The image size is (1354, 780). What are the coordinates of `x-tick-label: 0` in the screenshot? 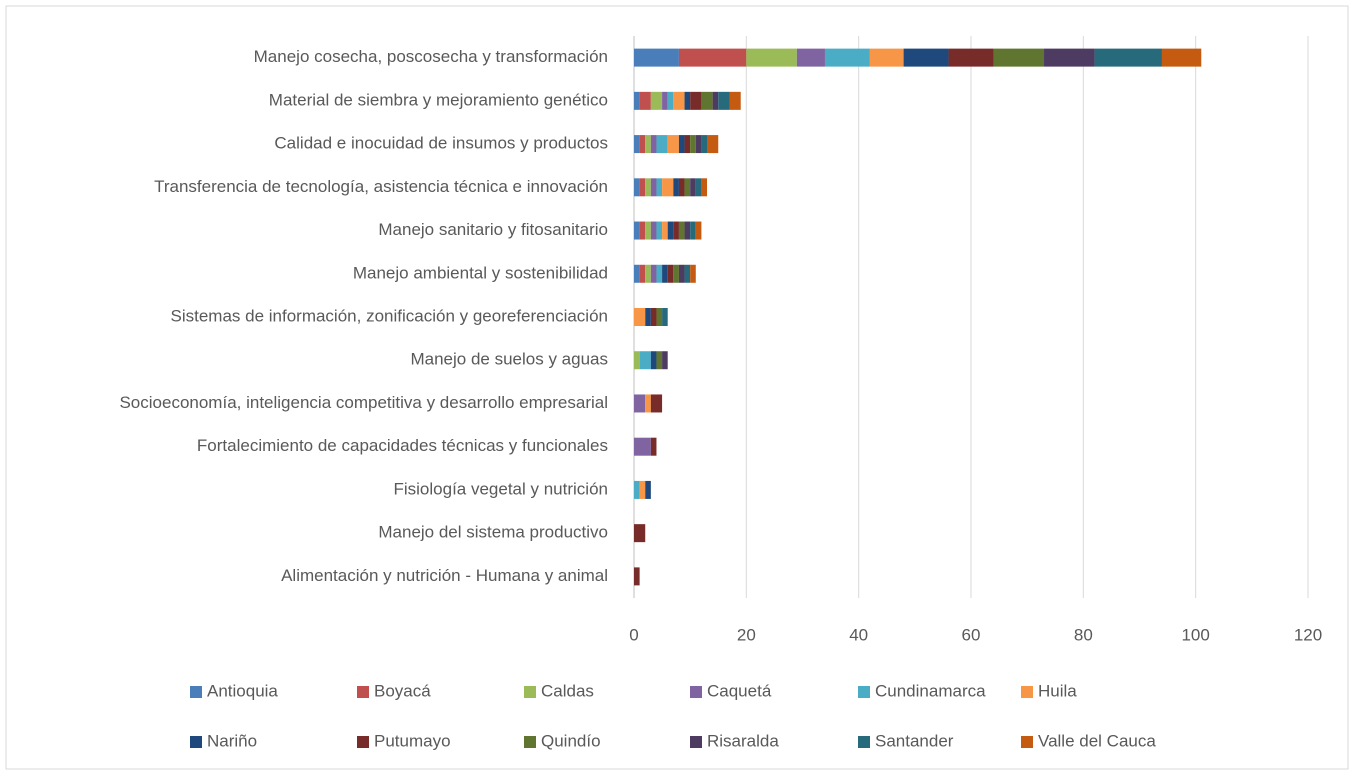 It's located at (633, 634).